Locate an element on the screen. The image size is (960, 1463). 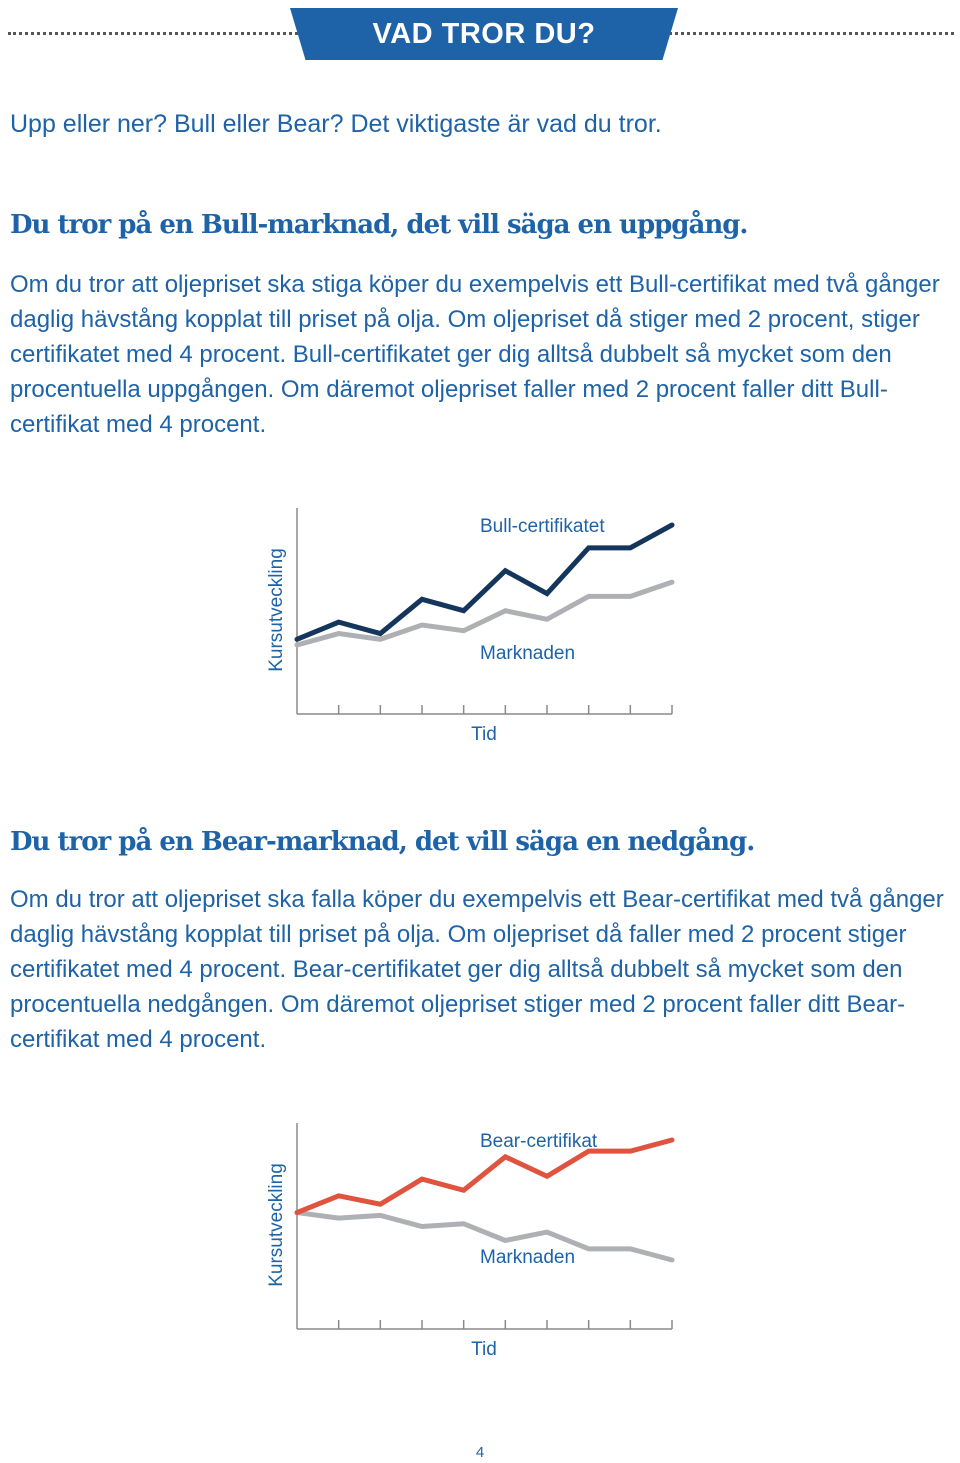
dotted-rule-left is located at coordinates (156, 33).